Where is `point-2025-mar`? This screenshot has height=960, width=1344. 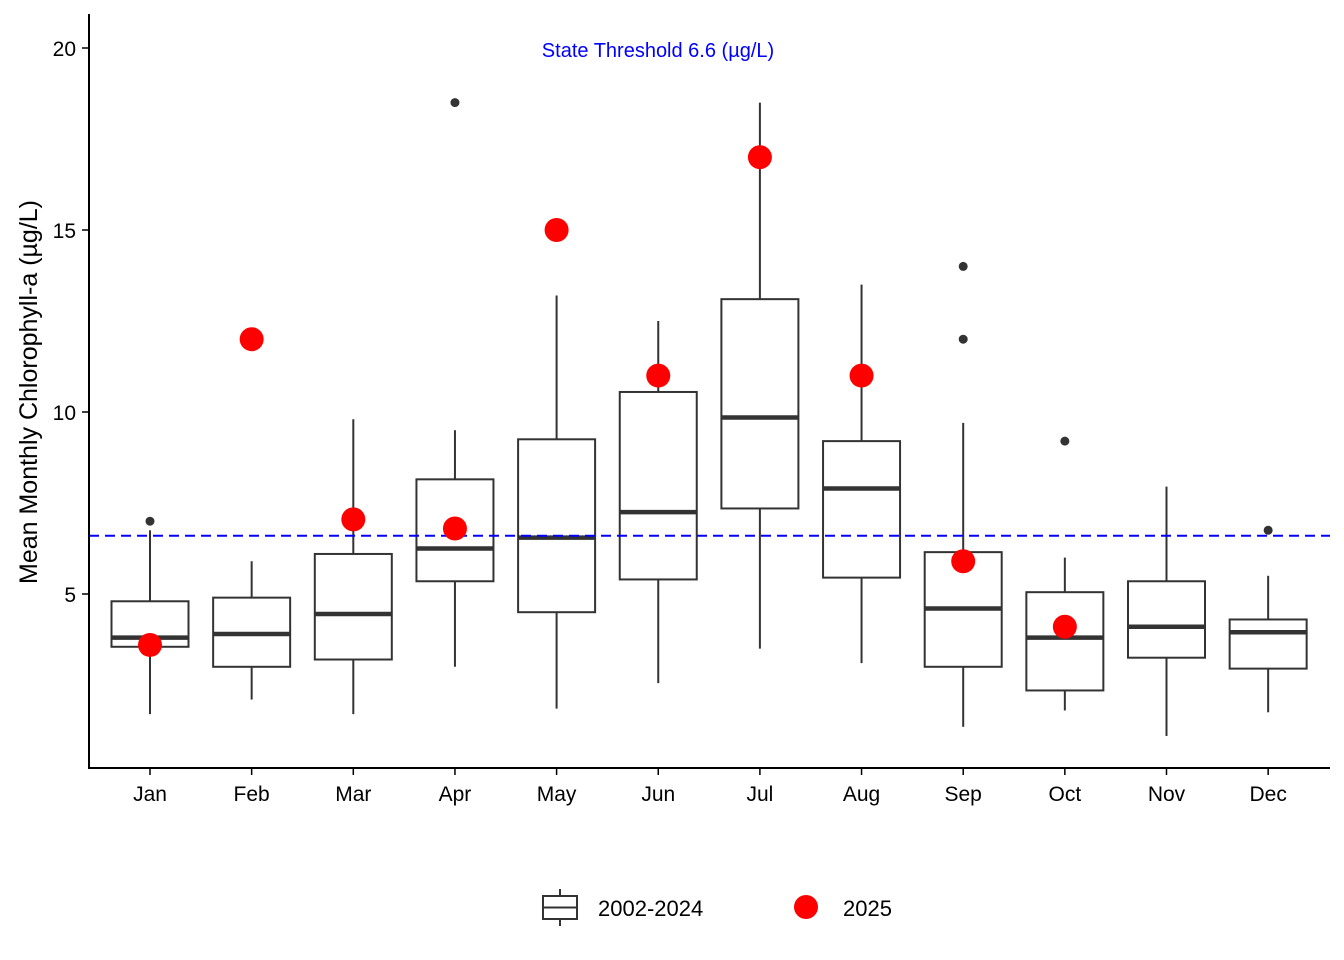
point-2025-mar is located at coordinates (353, 519).